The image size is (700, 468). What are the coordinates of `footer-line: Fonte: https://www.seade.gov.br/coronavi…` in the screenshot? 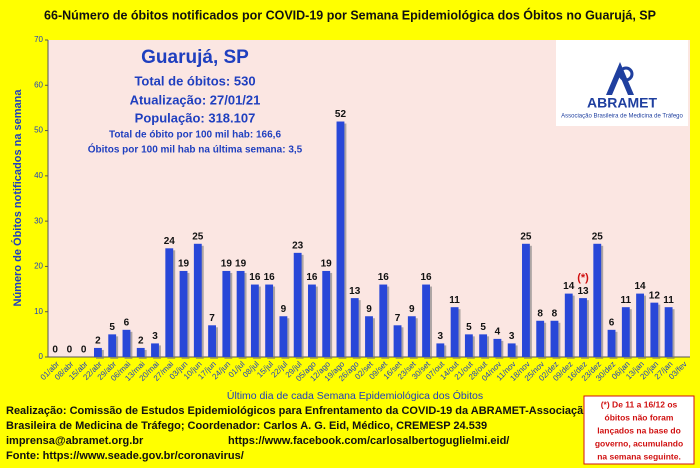 It's located at (125, 456).